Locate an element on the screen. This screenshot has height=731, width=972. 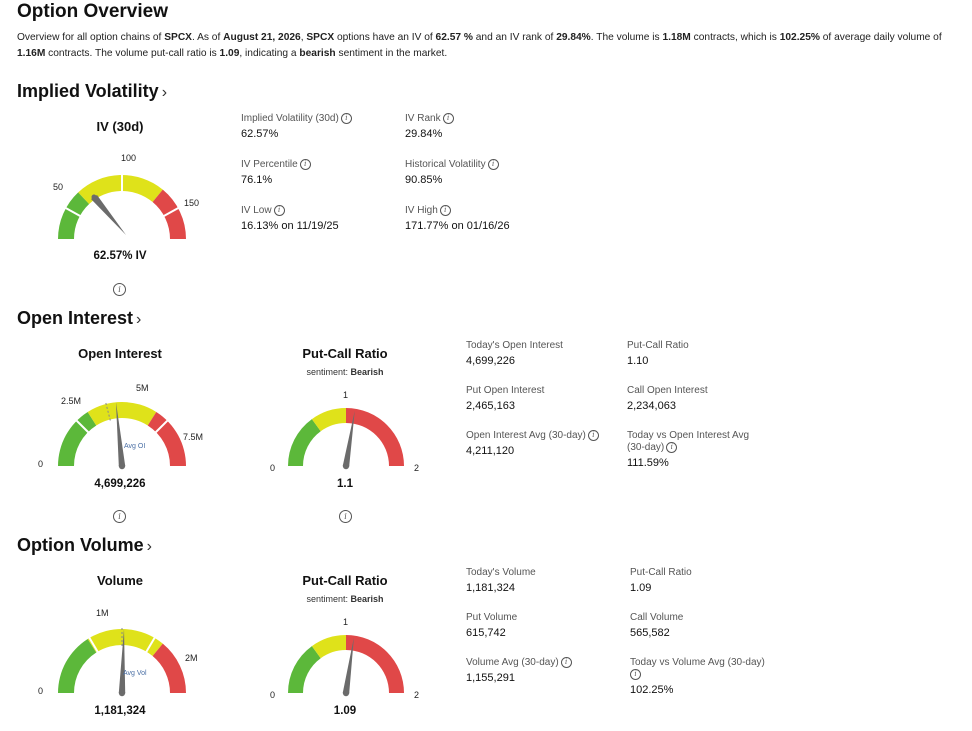
vol-pcr-gauge is located at coordinates (346, 666).